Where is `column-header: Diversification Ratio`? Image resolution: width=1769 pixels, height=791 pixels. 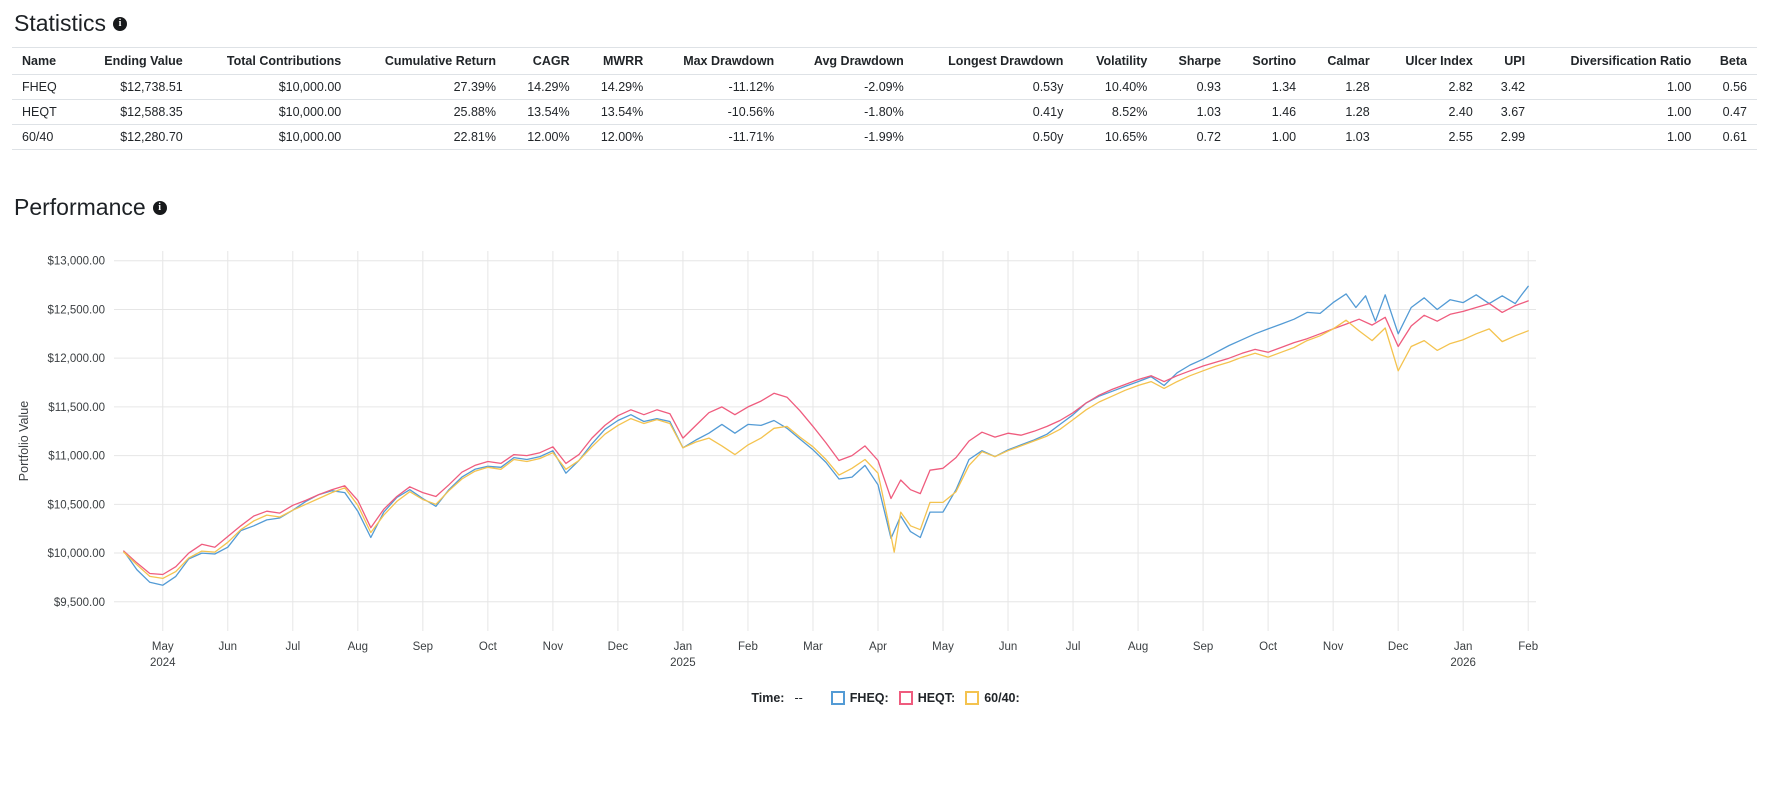
column-header: Diversification Ratio is located at coordinates (1618, 61).